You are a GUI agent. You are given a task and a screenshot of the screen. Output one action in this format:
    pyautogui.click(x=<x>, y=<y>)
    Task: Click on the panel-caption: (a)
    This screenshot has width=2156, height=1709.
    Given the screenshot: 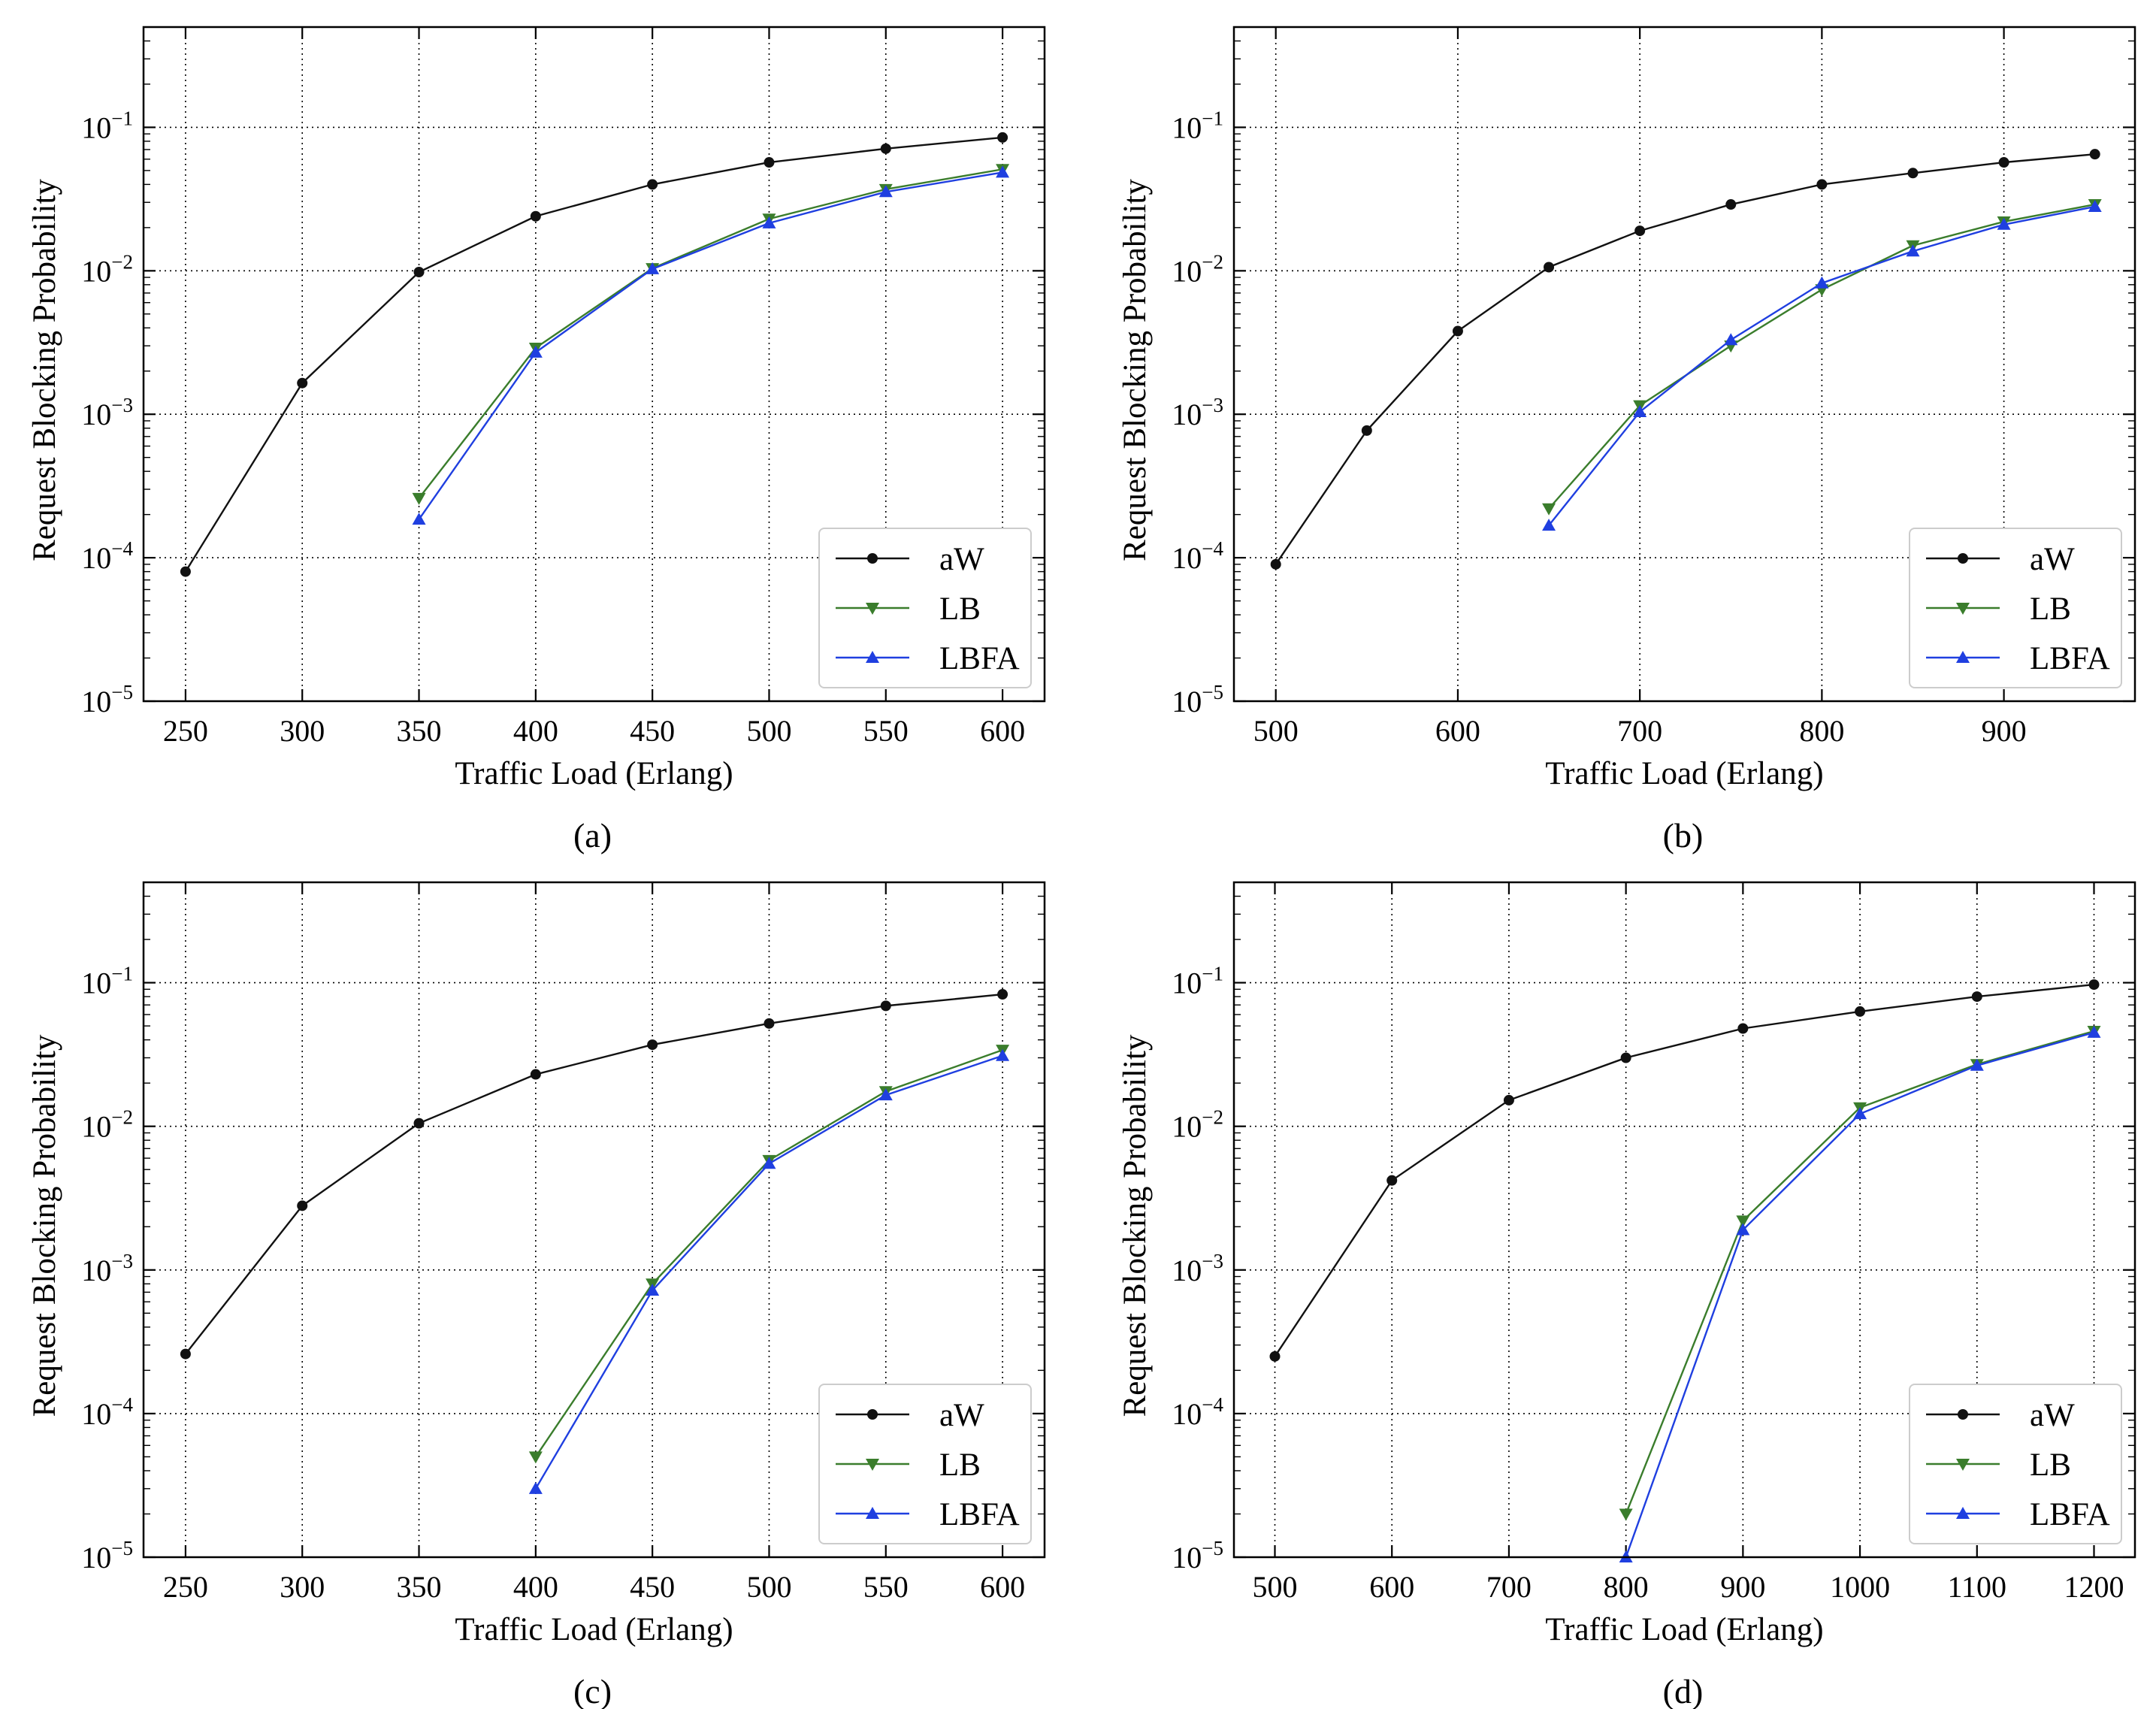 What is the action you would take?
    pyautogui.click(x=592, y=835)
    